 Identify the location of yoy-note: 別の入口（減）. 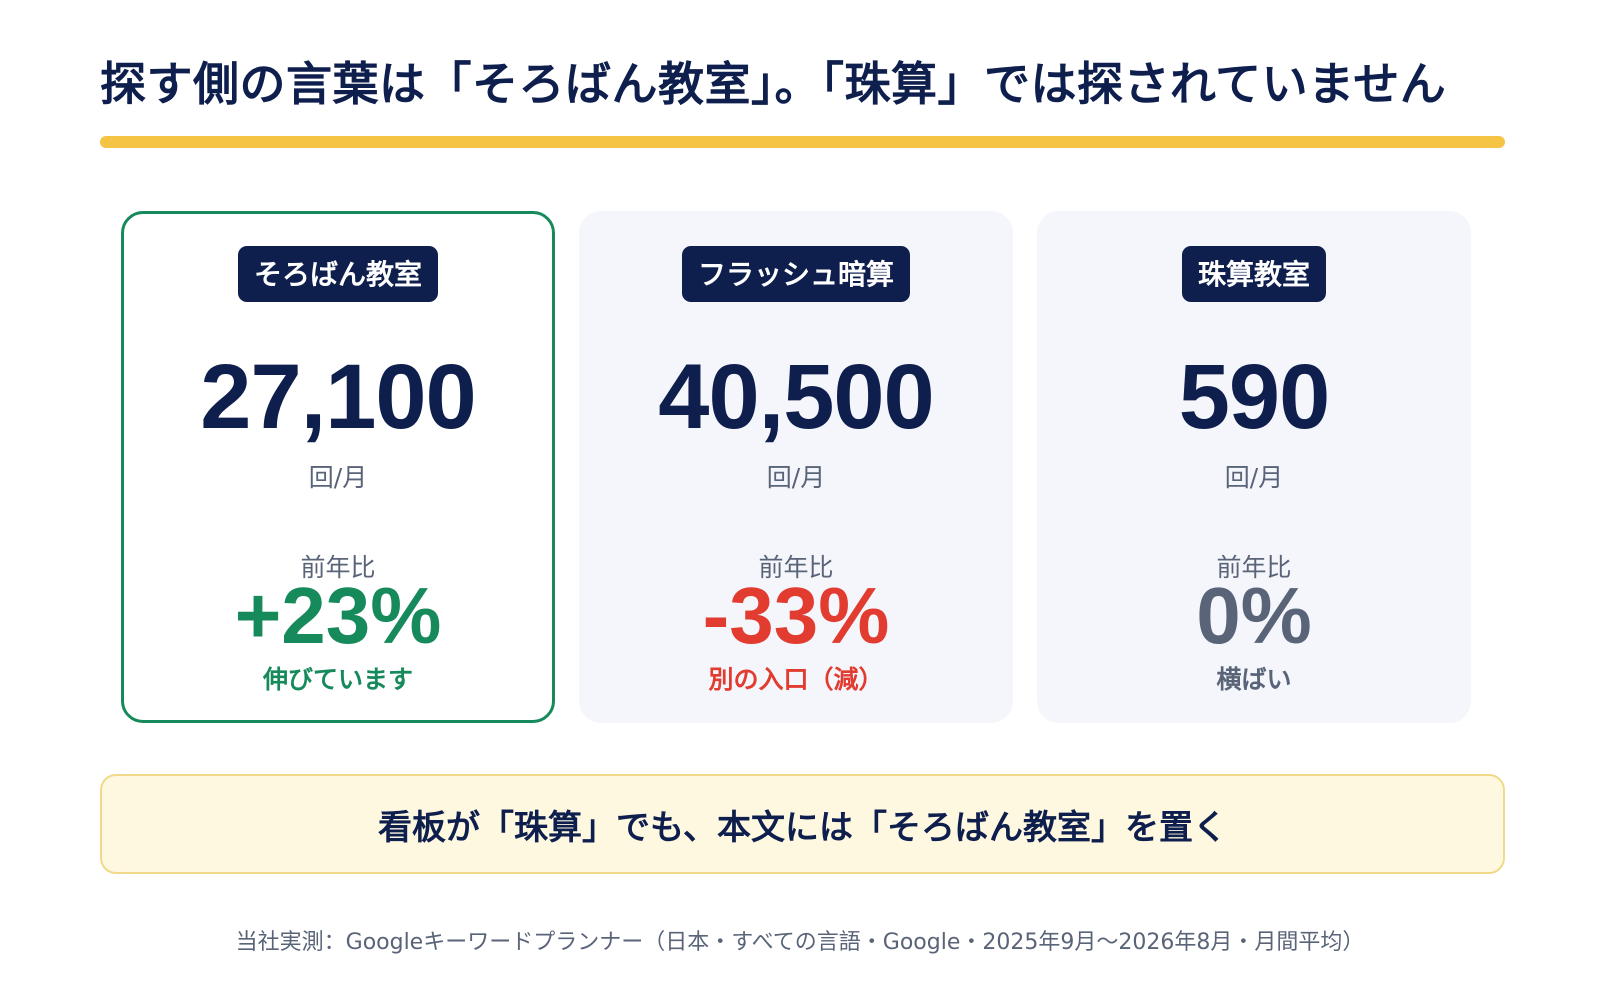
(796, 679).